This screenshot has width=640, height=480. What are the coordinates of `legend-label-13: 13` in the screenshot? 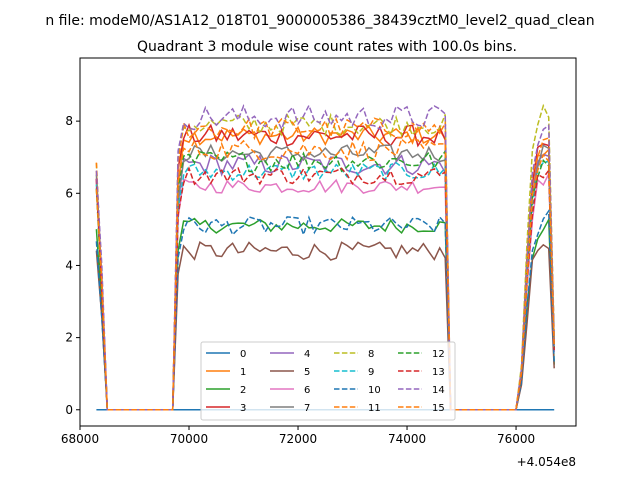 It's located at (438, 372).